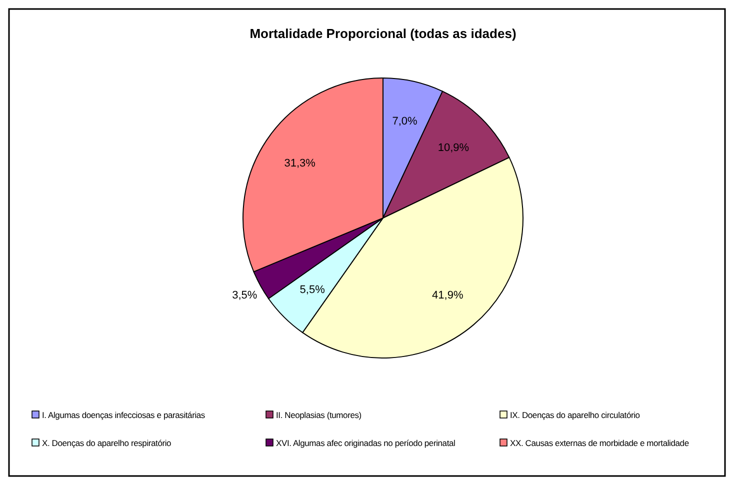  What do you see at coordinates (383, 33) in the screenshot?
I see `chart-title: Mortalidade Proporcional (todas as idades)` at bounding box center [383, 33].